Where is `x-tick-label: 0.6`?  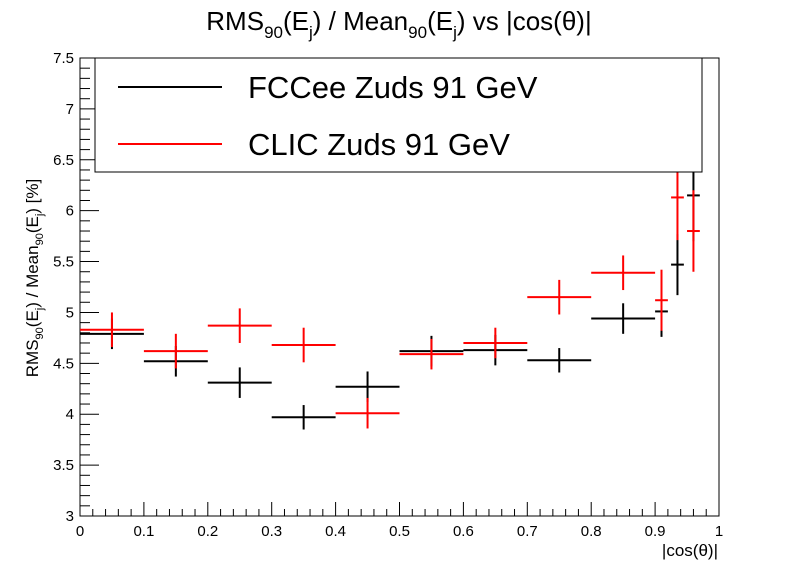
x-tick-label: 0.6 is located at coordinates (463, 531).